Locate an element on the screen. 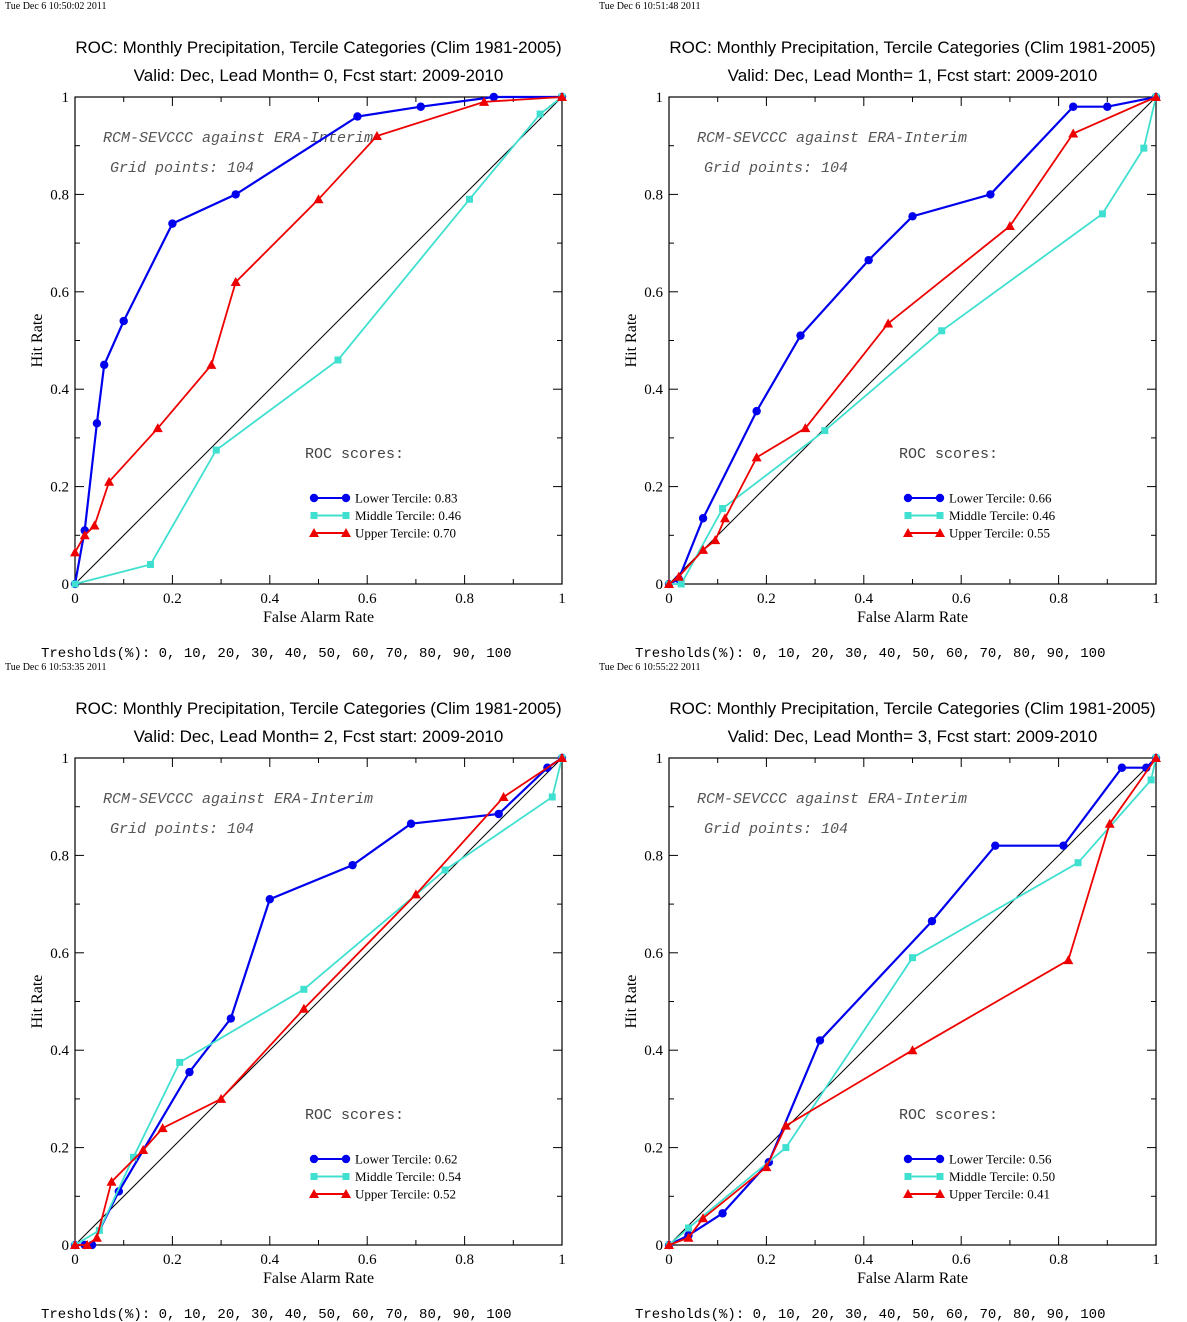  roc-scores-title: ROC scores: is located at coordinates (948, 1115).